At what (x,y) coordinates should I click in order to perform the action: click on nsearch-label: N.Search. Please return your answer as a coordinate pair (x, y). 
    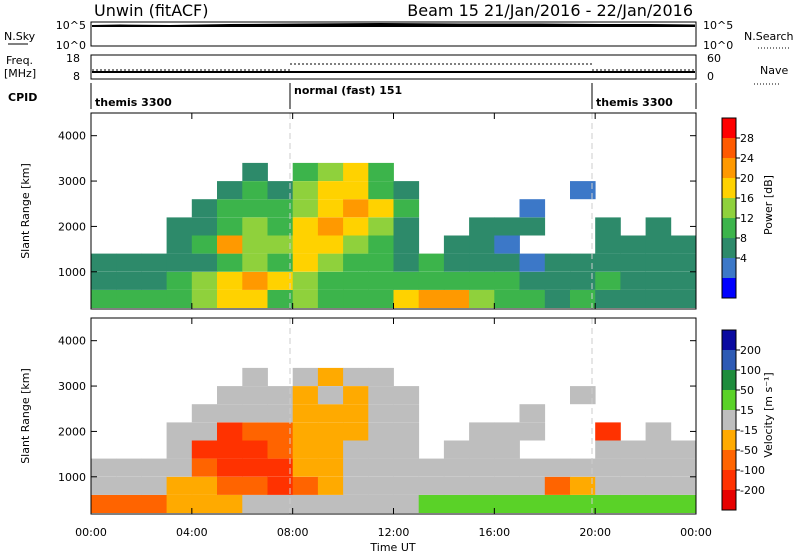
    Looking at the image, I should click on (769, 36).